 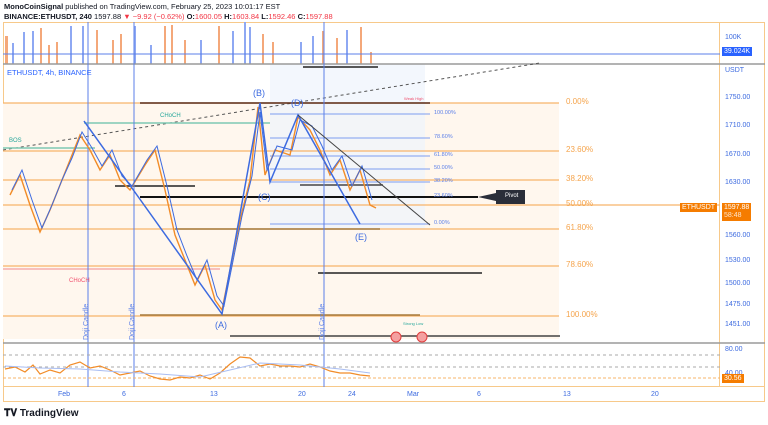 I want to click on tv-logo-icon: 𝐓𝐕, so click(x=11, y=413).